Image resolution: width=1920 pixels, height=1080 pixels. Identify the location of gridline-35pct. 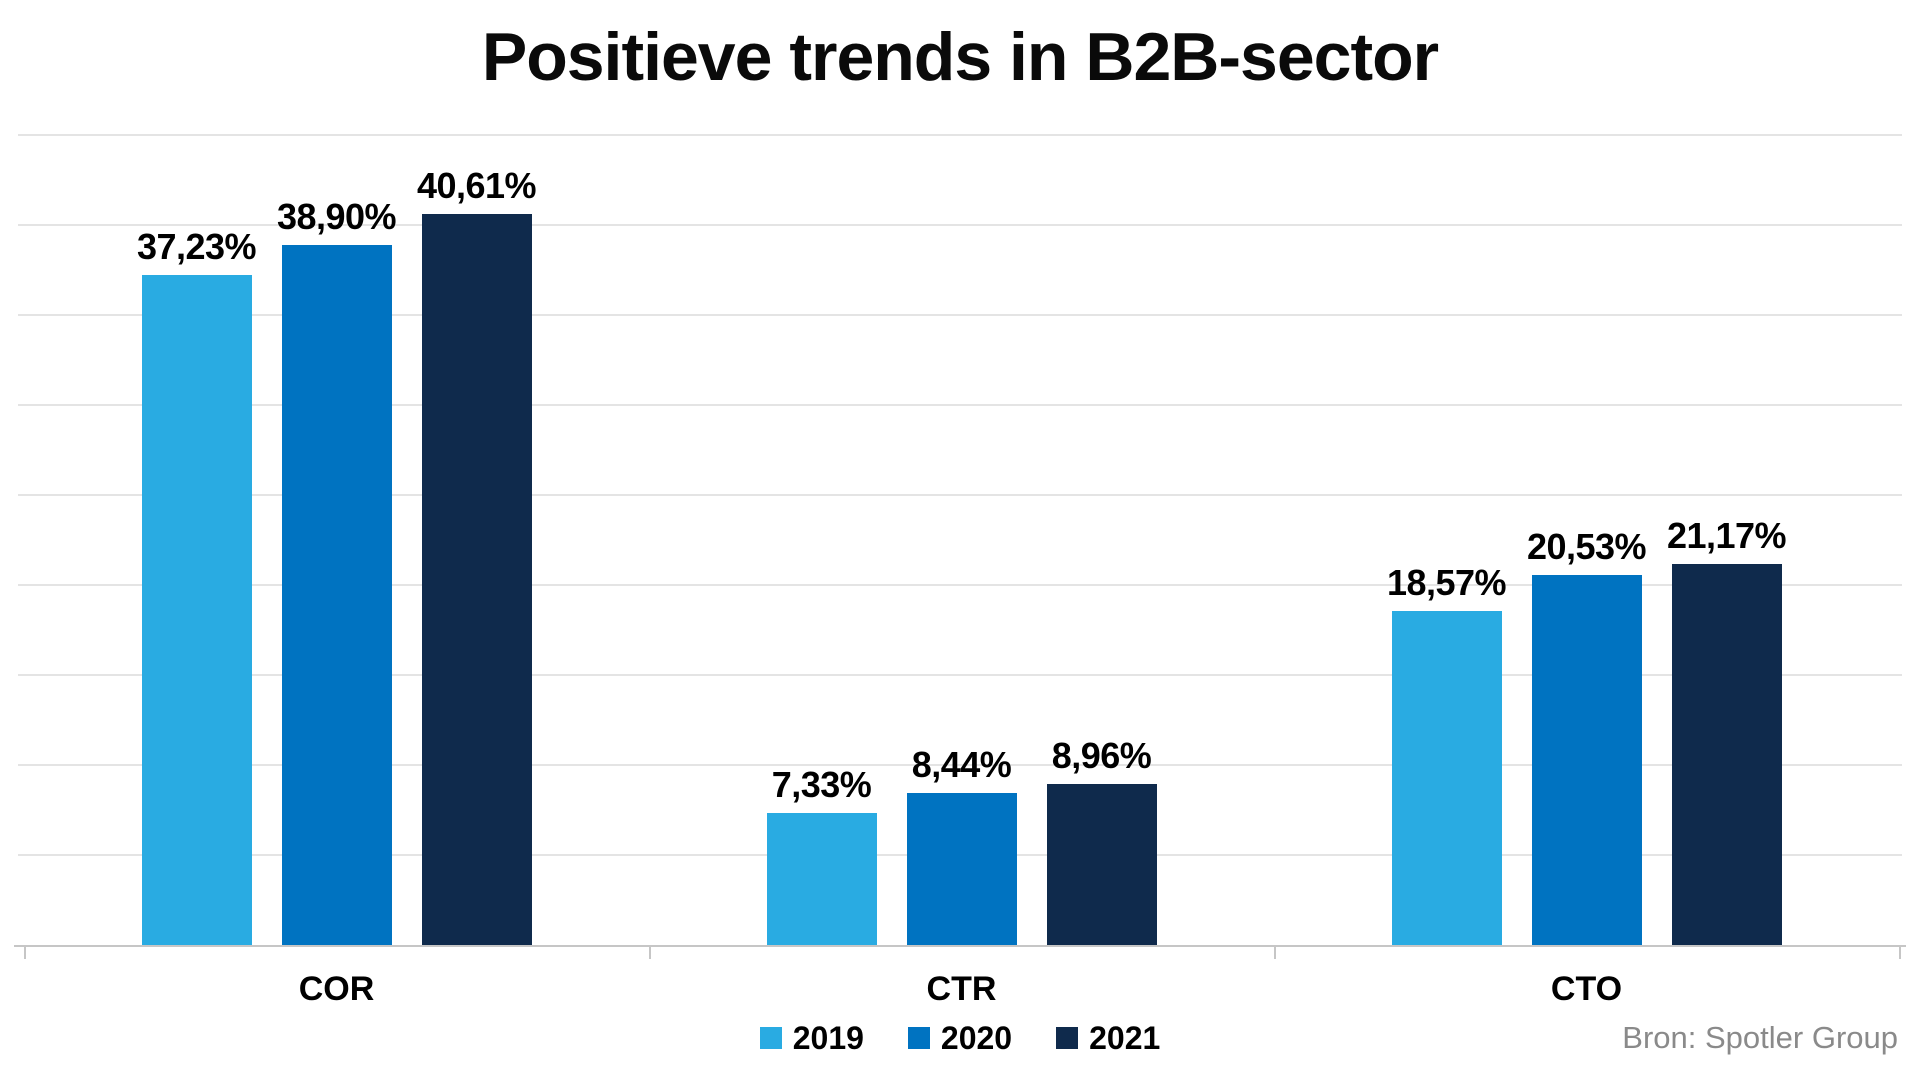
(960, 315).